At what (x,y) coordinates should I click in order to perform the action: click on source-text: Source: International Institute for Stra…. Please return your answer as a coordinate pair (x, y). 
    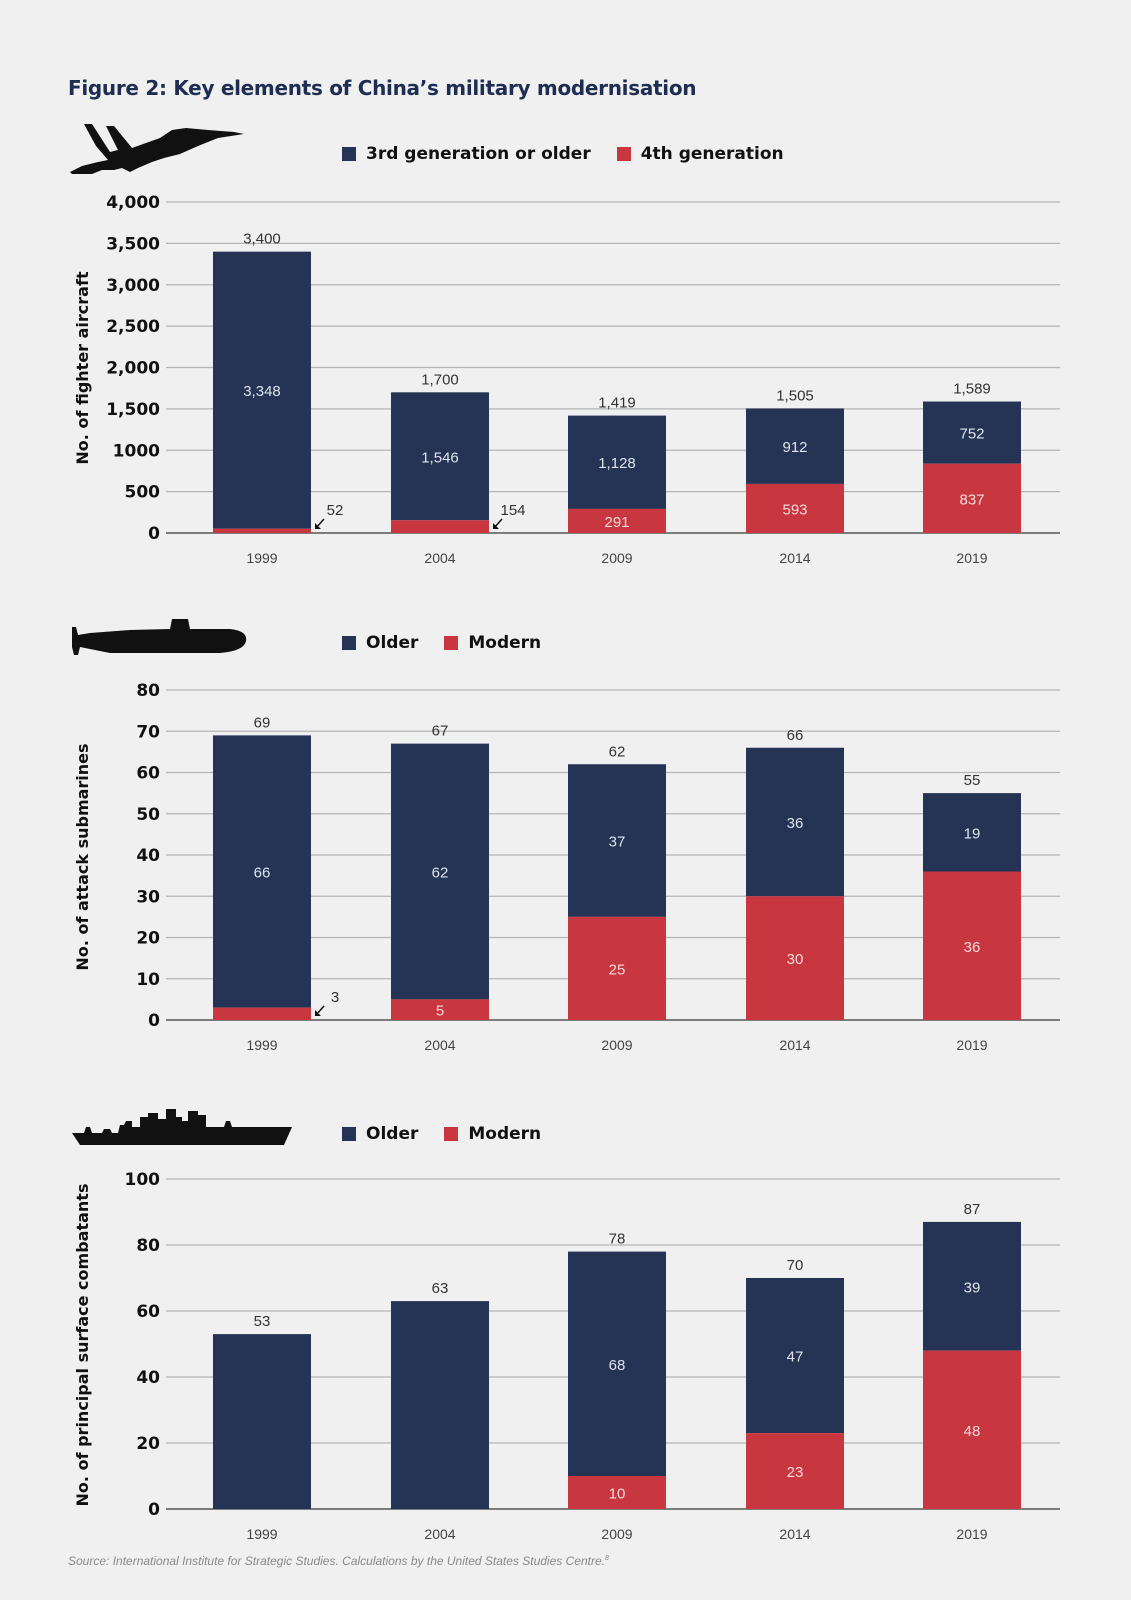
    Looking at the image, I should click on (336, 1561).